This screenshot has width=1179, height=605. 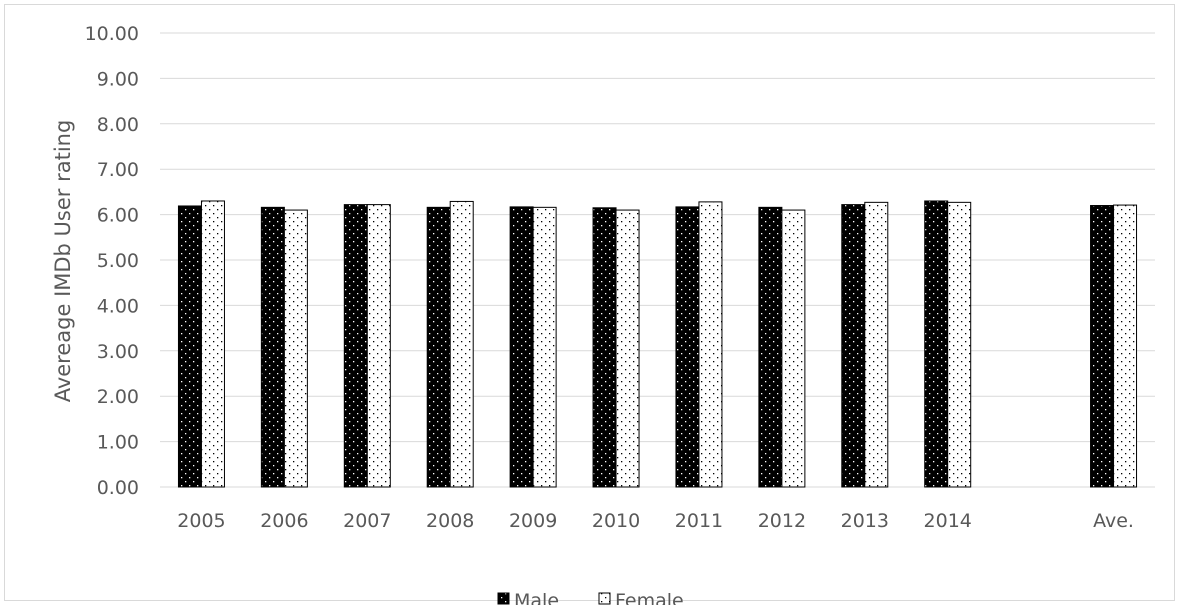 I want to click on bar-male-2010, so click(x=604, y=347).